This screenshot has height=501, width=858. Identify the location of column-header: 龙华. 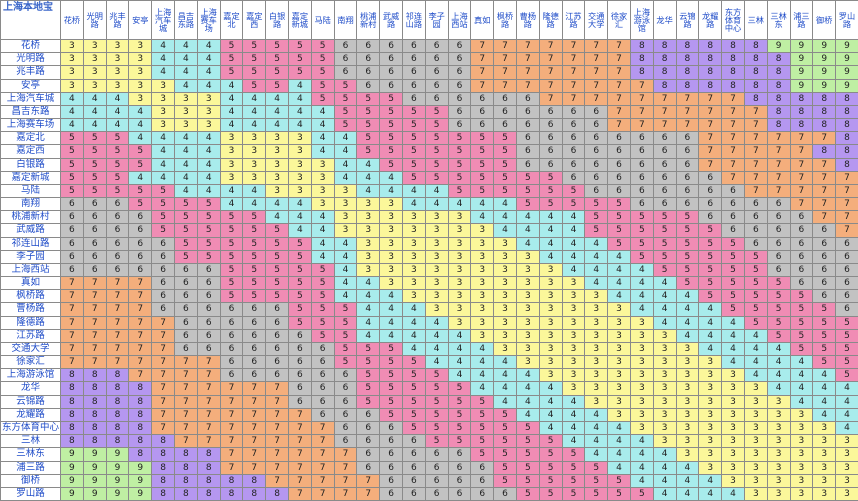
(664, 20).